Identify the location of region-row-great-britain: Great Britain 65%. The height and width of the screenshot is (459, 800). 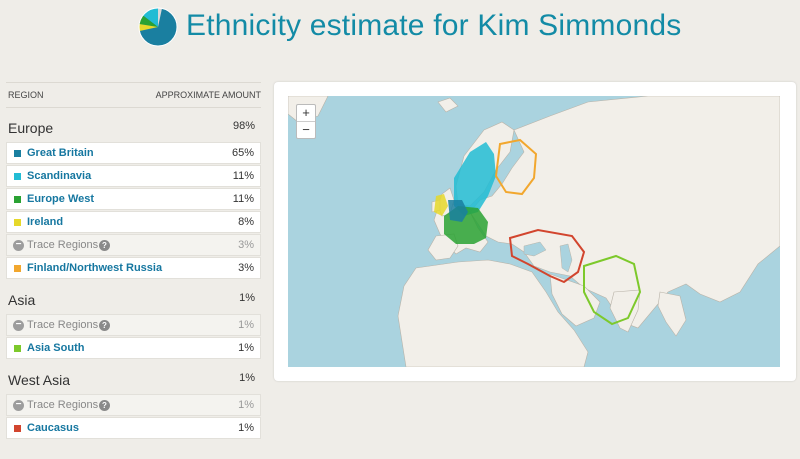
(133, 153).